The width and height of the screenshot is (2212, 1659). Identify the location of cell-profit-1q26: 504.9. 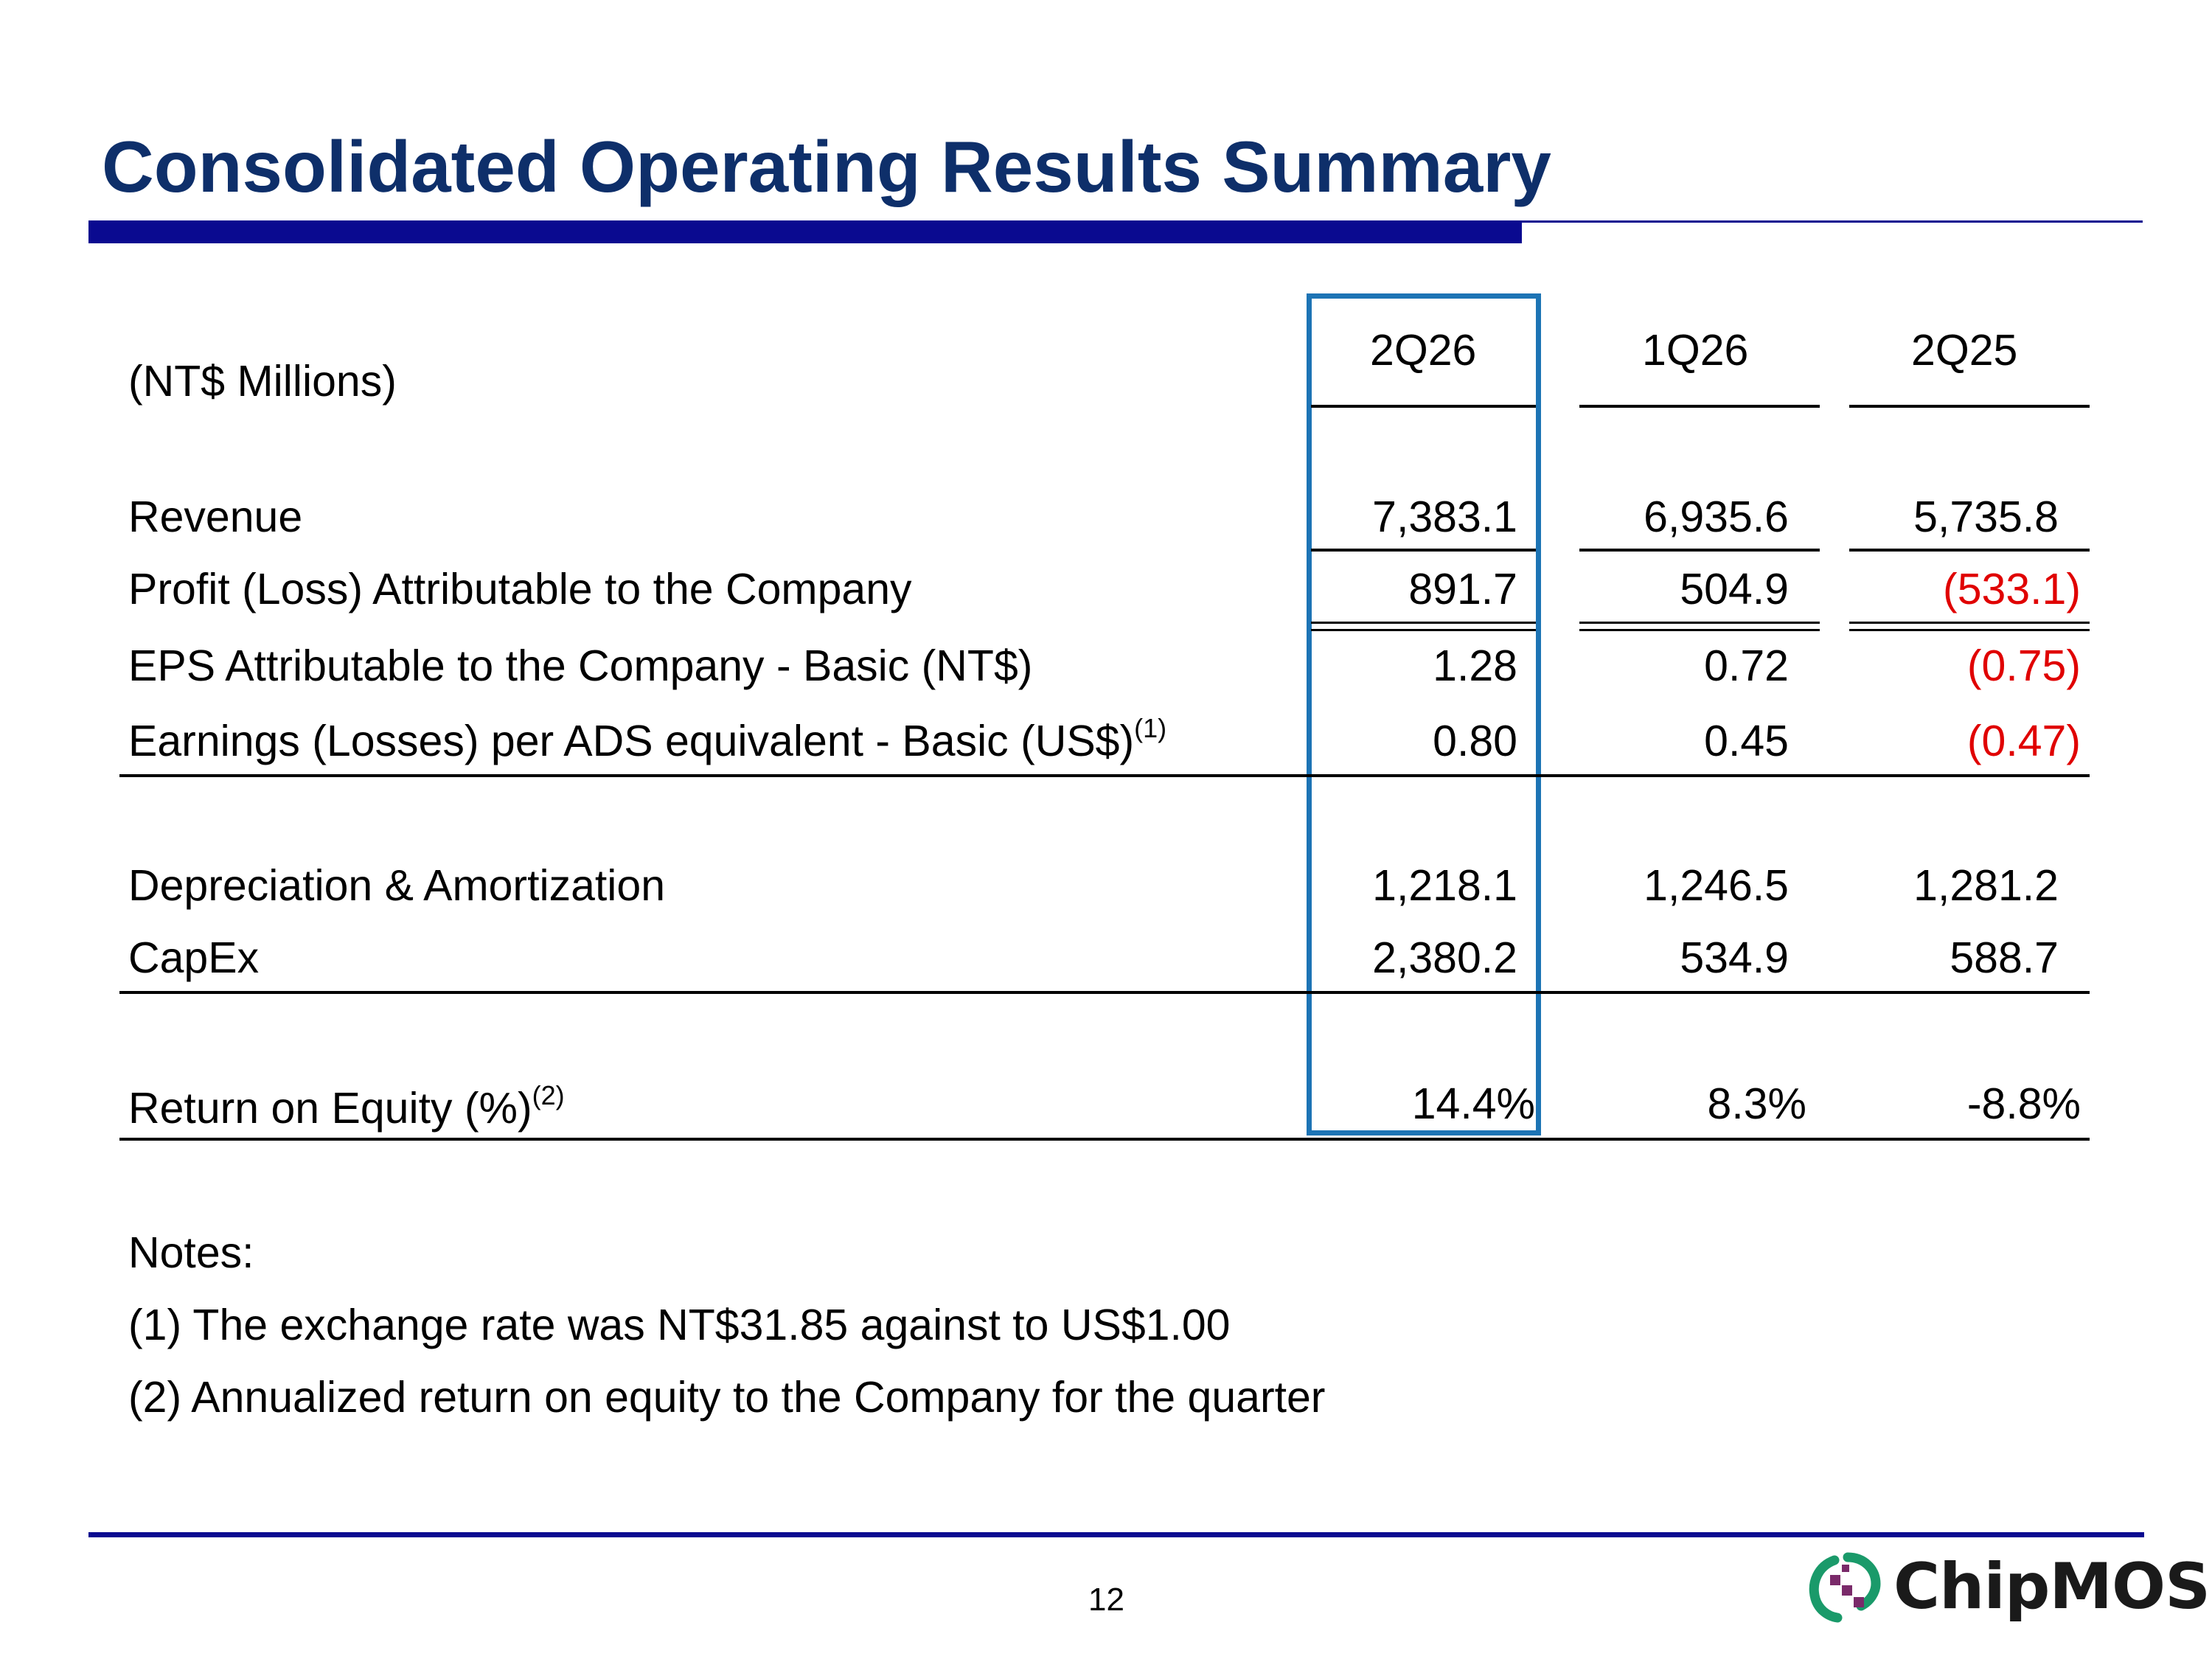
(1734, 589).